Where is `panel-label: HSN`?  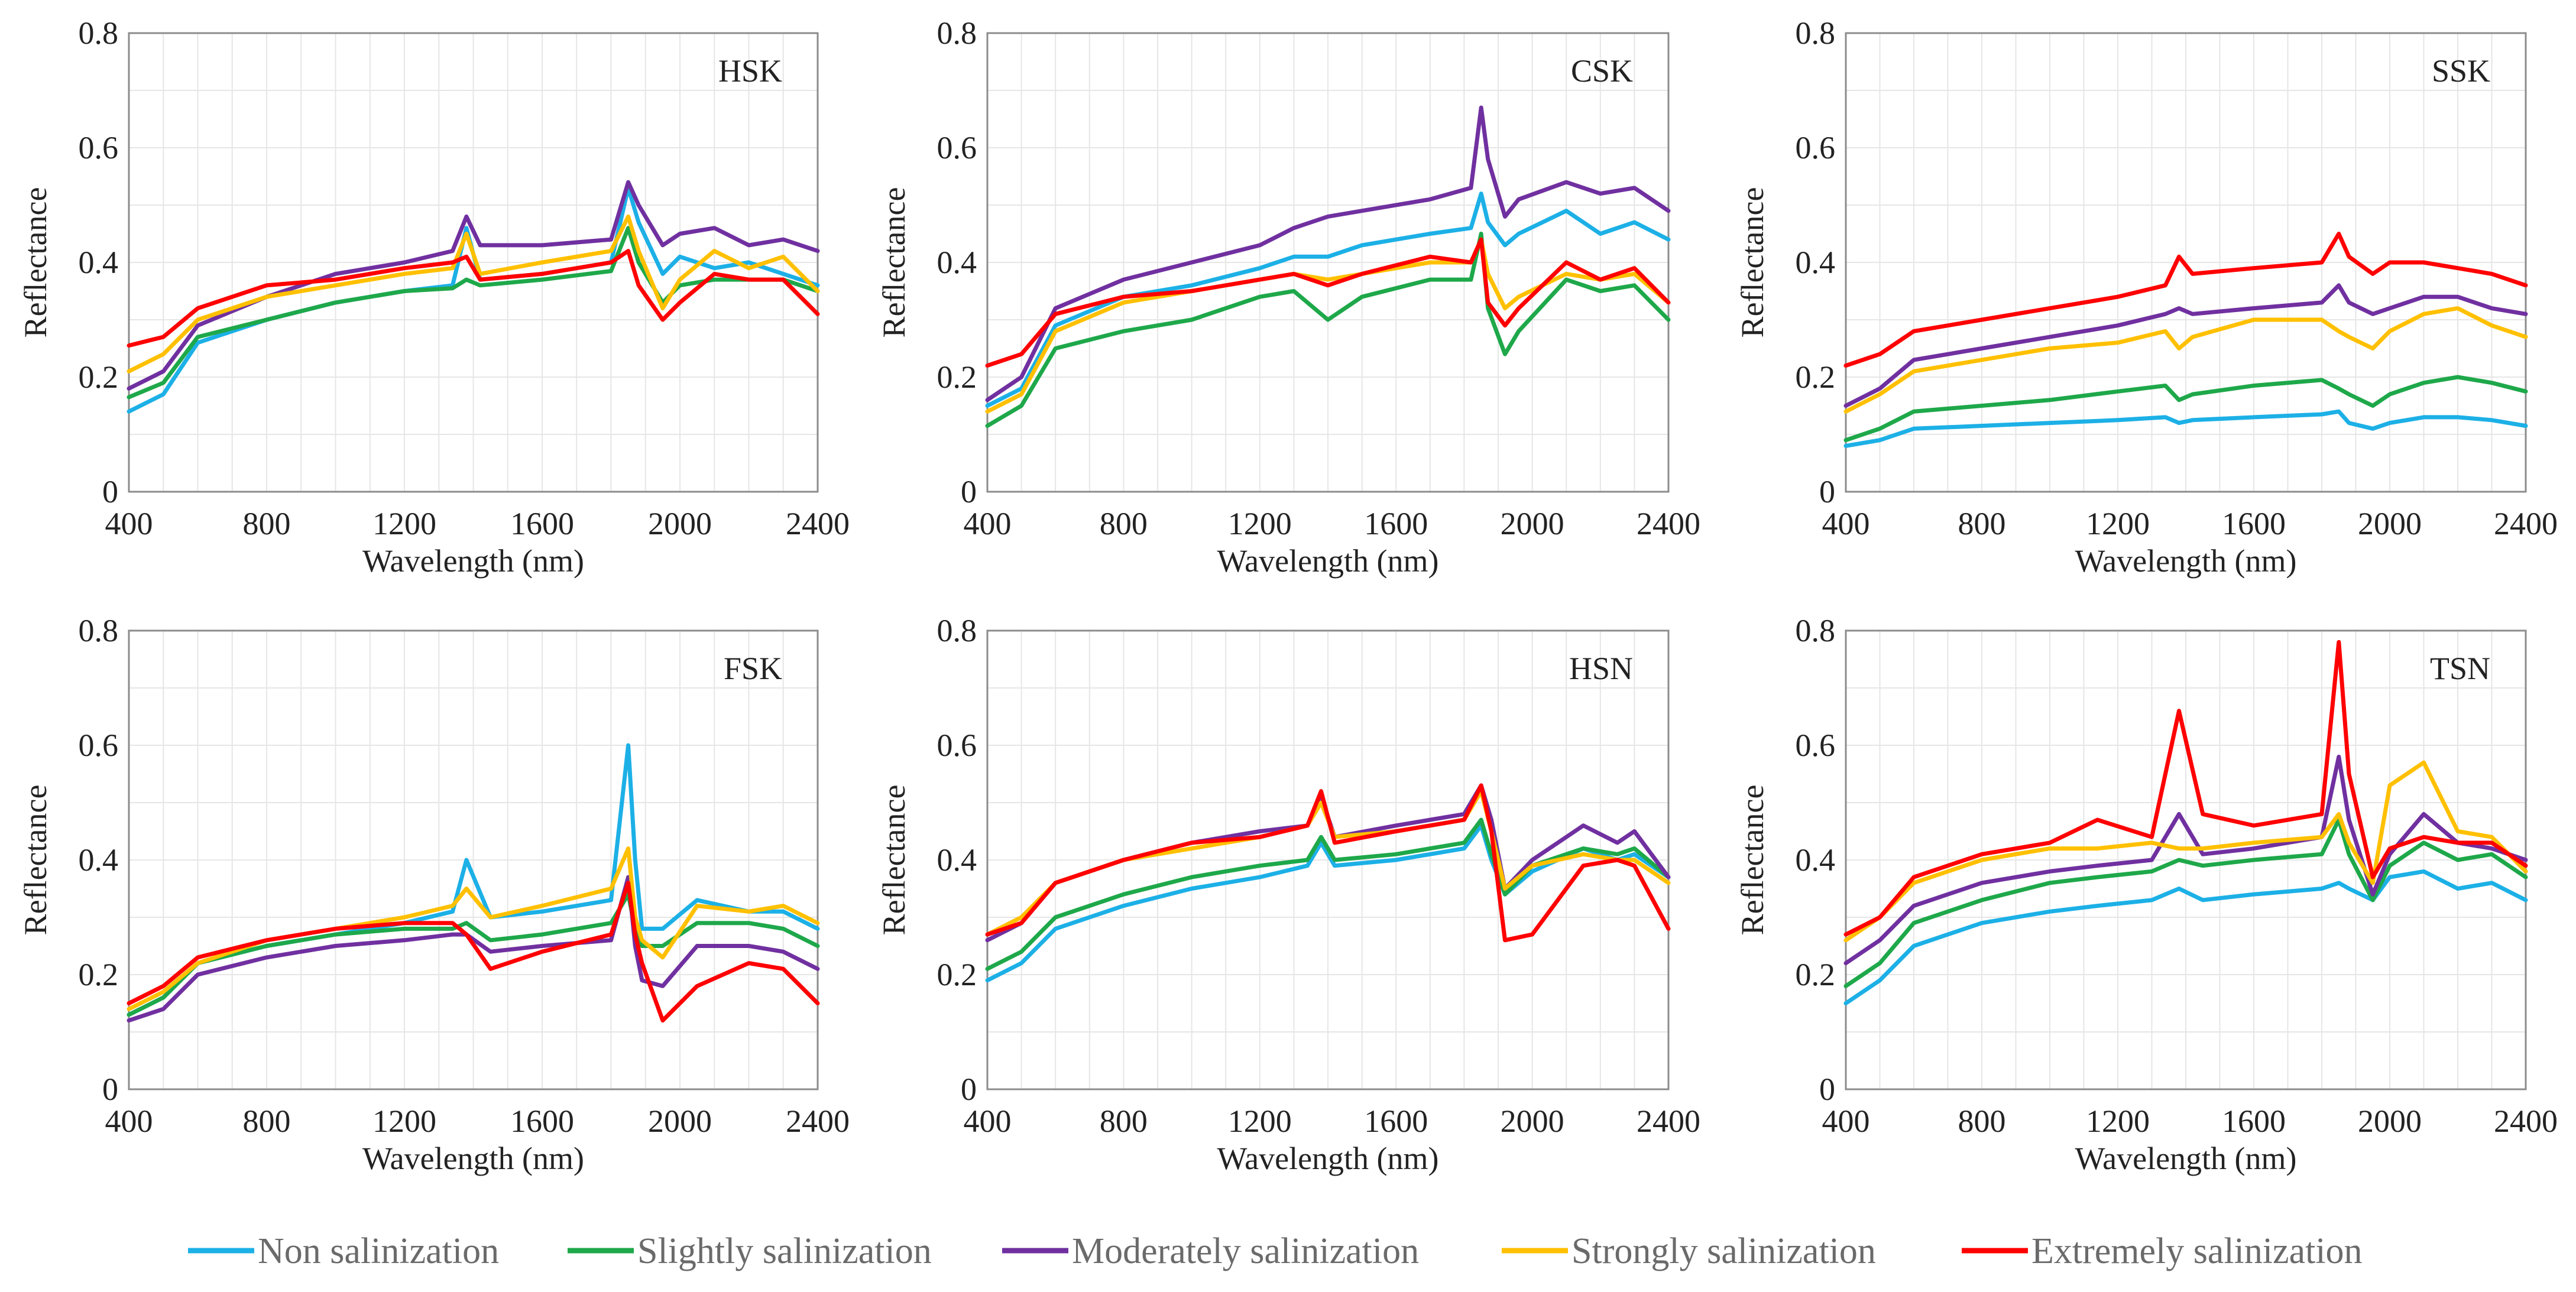 panel-label: HSN is located at coordinates (1601, 669).